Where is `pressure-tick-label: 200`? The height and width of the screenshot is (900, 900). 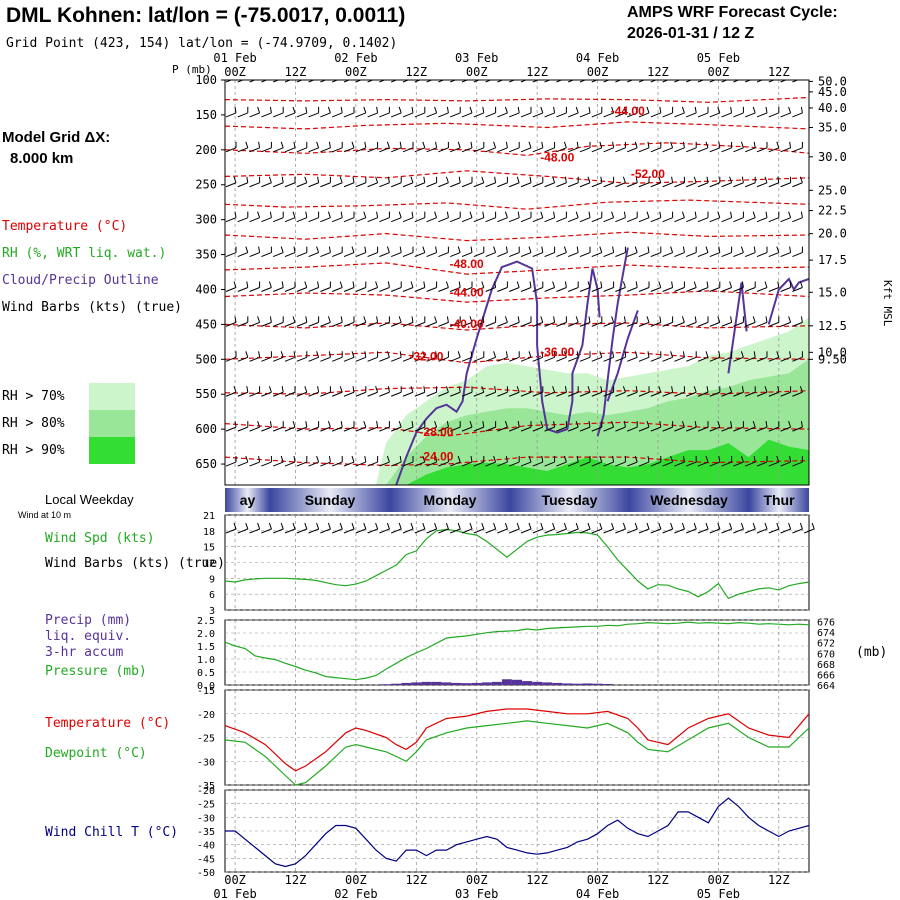 pressure-tick-label: 200 is located at coordinates (206, 150).